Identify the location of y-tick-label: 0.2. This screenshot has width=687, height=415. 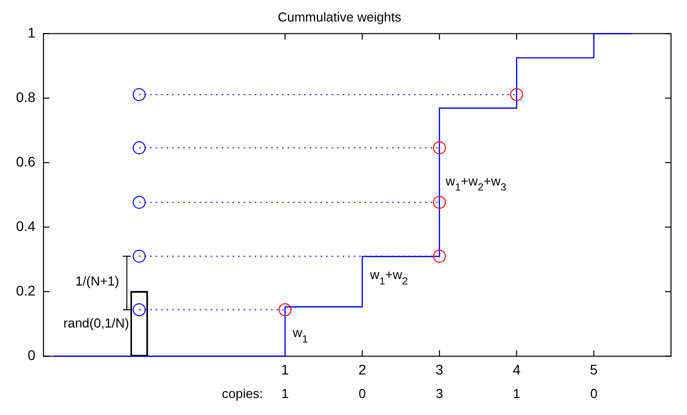
(26, 290).